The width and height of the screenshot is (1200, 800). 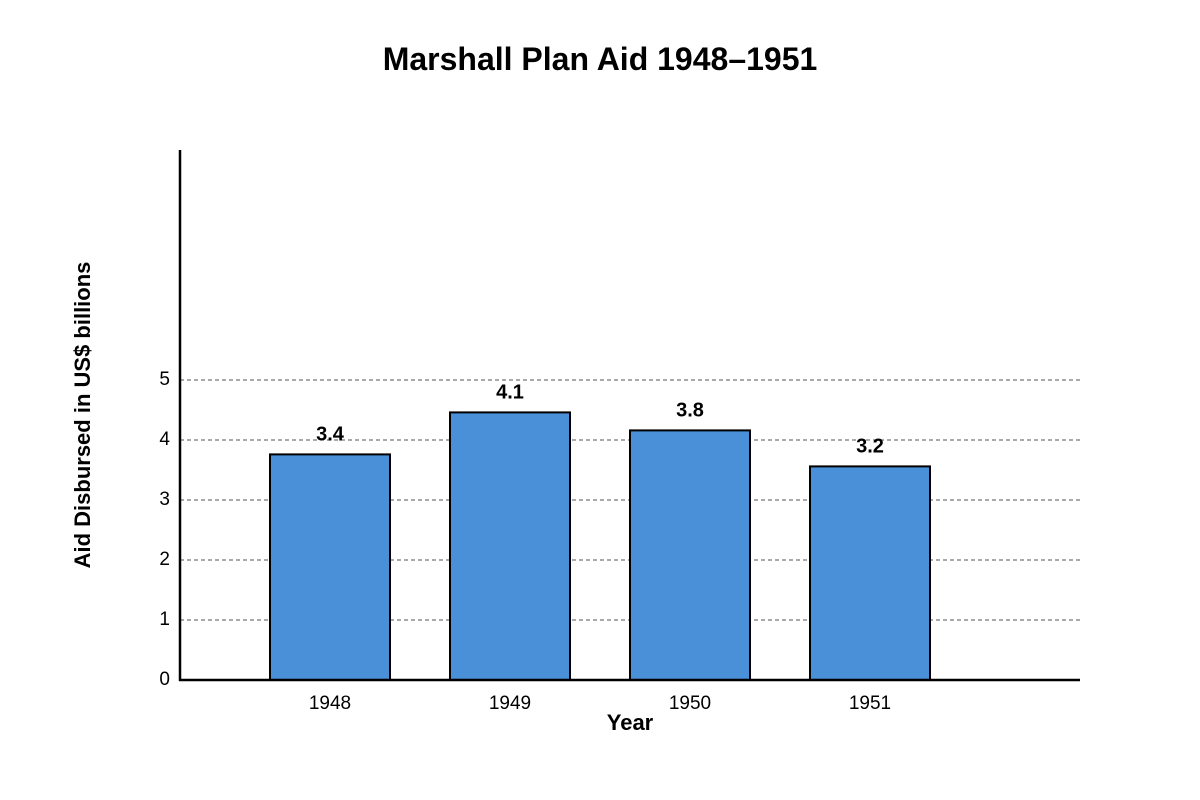 What do you see at coordinates (164, 529) in the screenshot?
I see `y-tick-labels: 0 1 2 3 4 5` at bounding box center [164, 529].